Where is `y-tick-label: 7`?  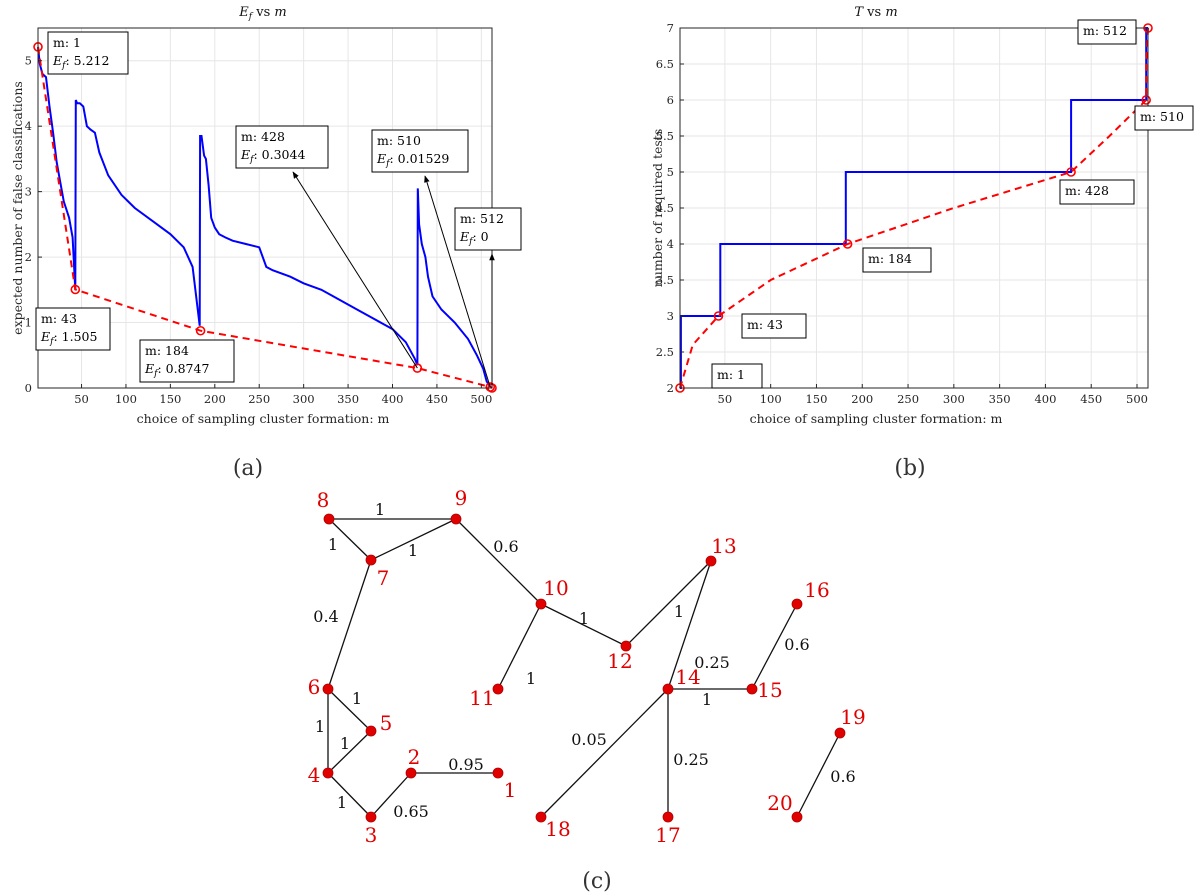
y-tick-label: 7 is located at coordinates (670, 28).